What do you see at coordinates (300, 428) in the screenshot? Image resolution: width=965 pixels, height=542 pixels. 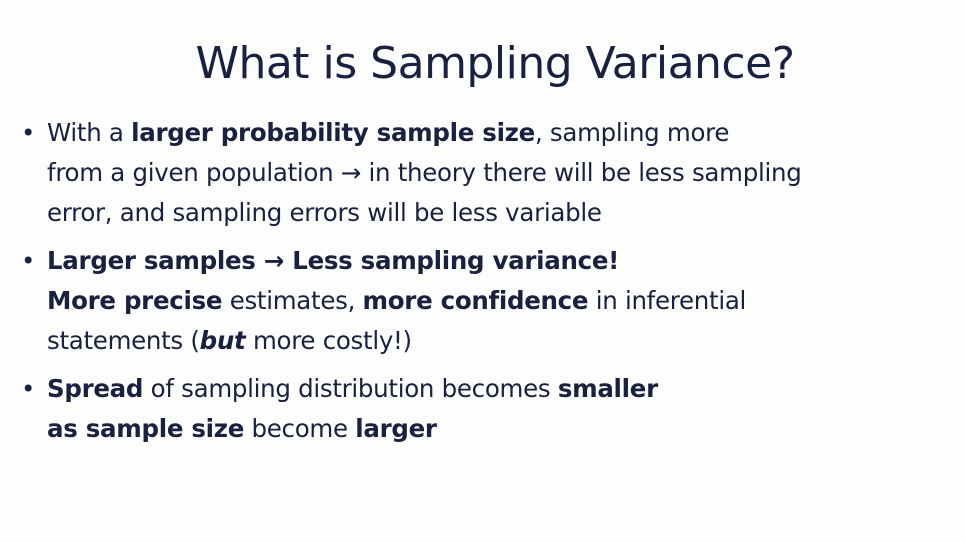 I see `text-segment: become` at bounding box center [300, 428].